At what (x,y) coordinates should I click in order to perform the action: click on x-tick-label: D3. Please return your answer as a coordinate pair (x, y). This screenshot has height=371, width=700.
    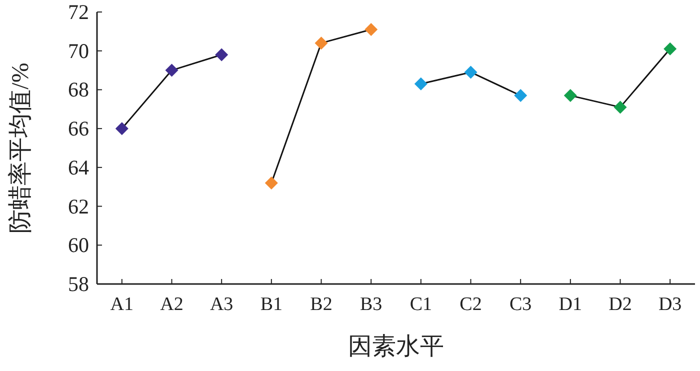
    Looking at the image, I should click on (670, 304).